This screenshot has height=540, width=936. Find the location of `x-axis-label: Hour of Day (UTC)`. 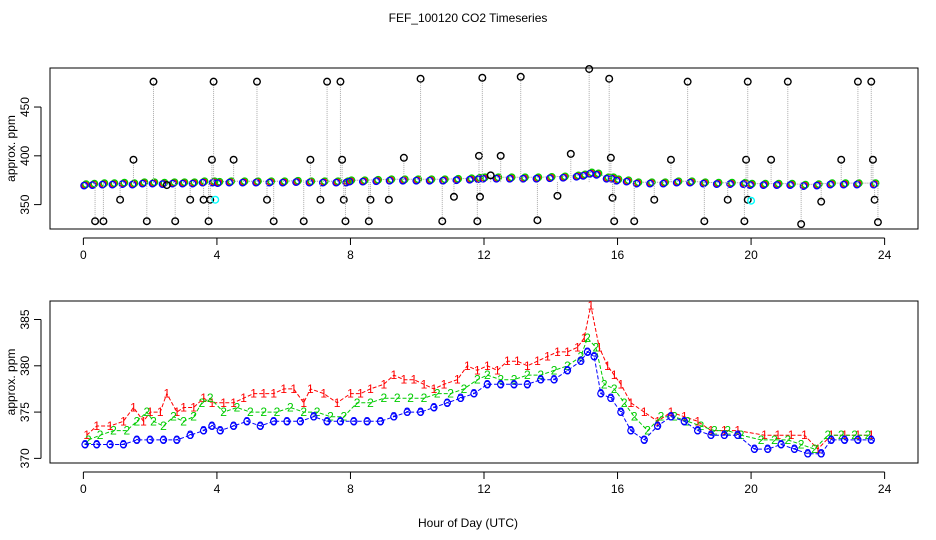

x-axis-label: Hour of Day (UTC) is located at coordinates (468, 523).